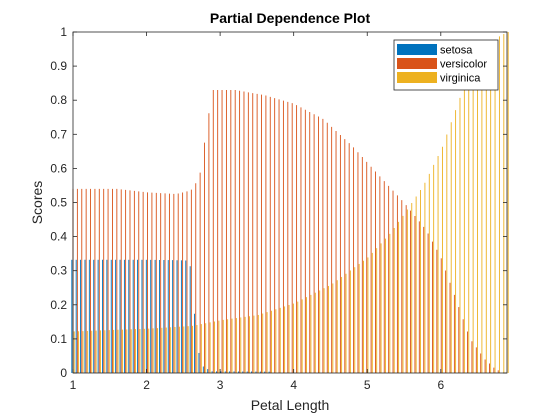 Image resolution: width=560 pixels, height=420 pixels. Describe the element at coordinates (58, 66) in the screenshot. I see `y-tick-label: 0.9` at that location.